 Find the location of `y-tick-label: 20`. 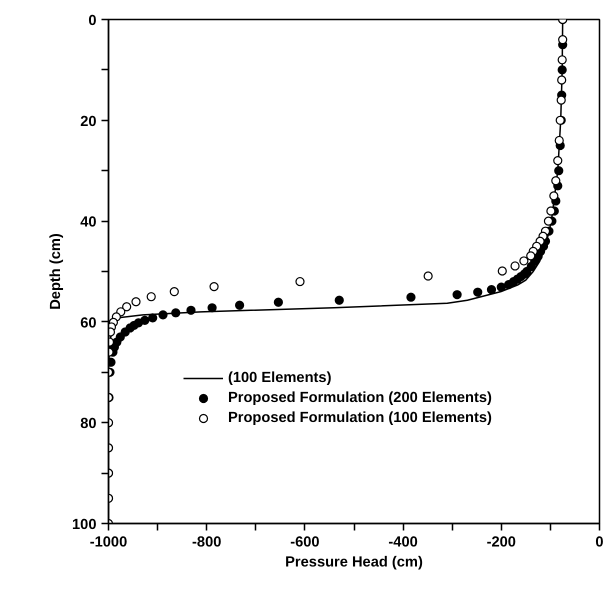

y-tick-label: 20 is located at coordinates (88, 122).